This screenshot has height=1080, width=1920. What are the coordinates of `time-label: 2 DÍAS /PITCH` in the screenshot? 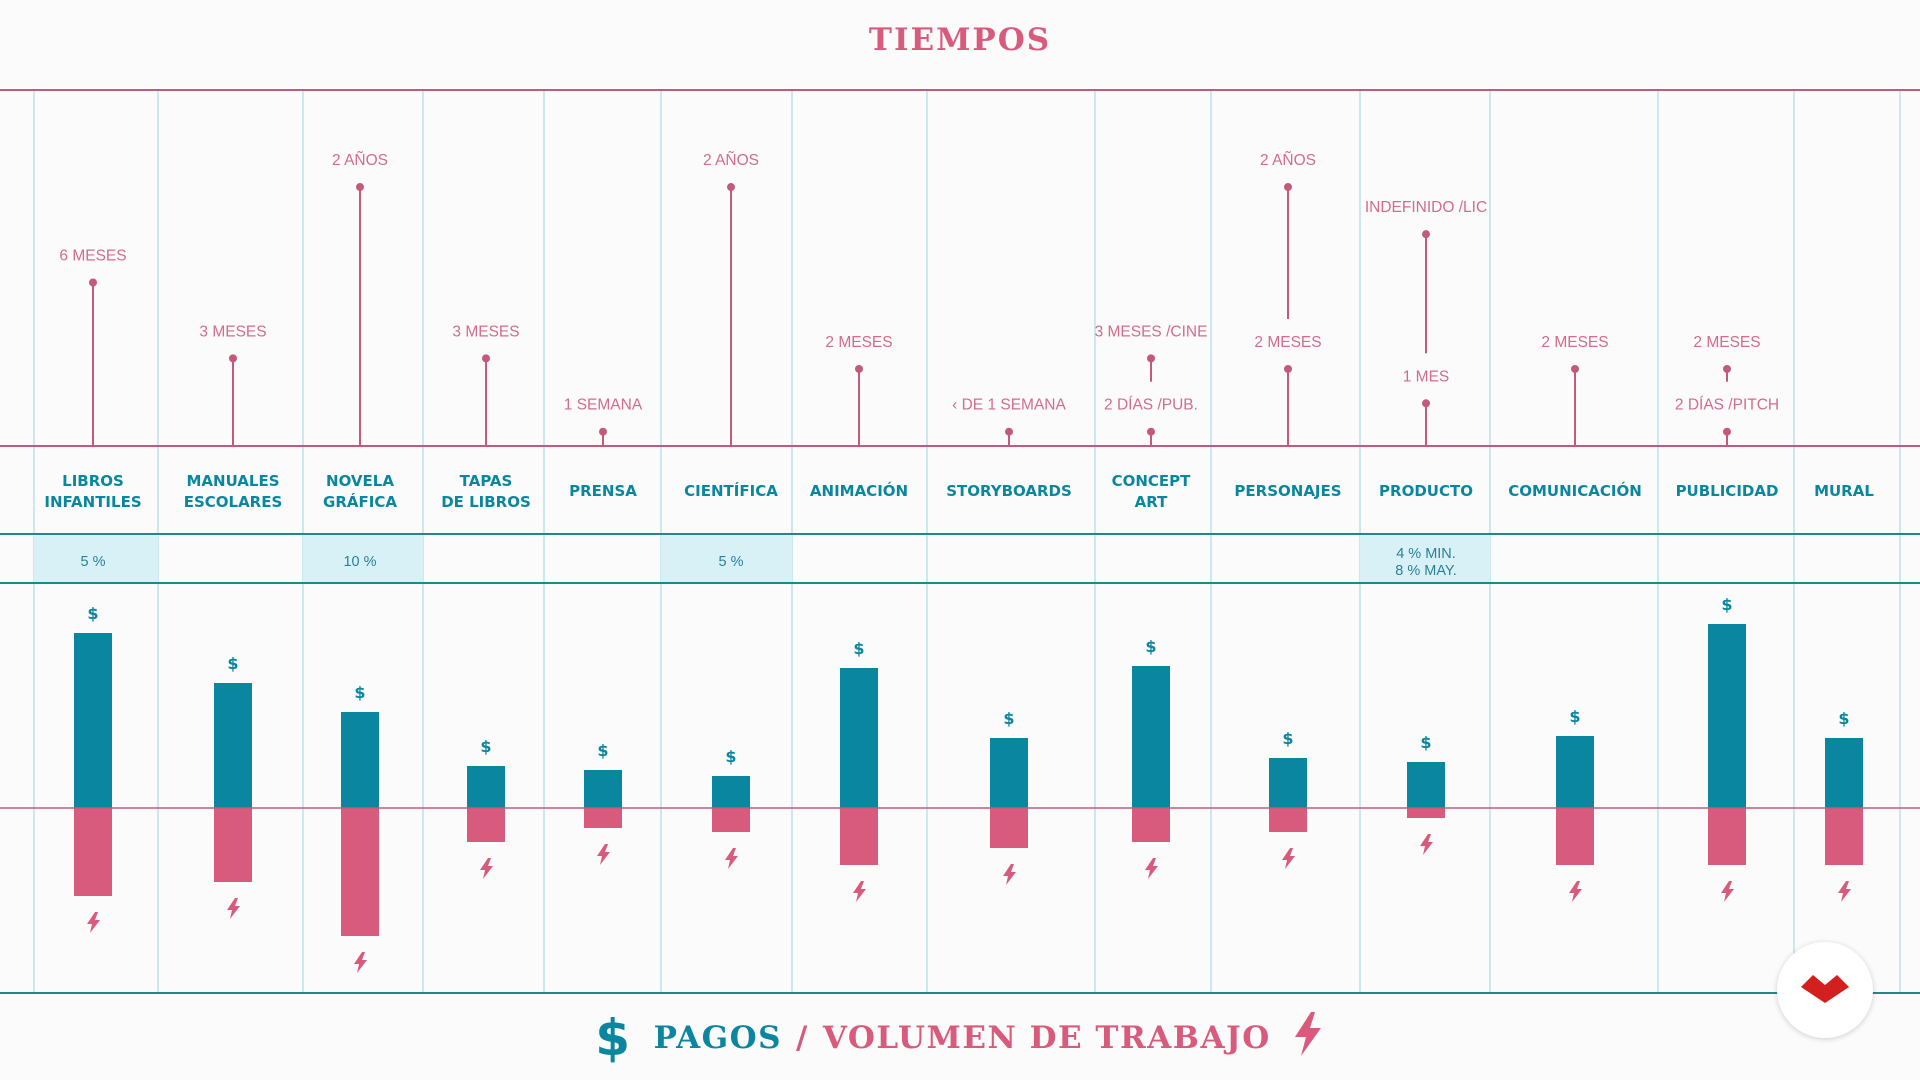 It's located at (1727, 405).